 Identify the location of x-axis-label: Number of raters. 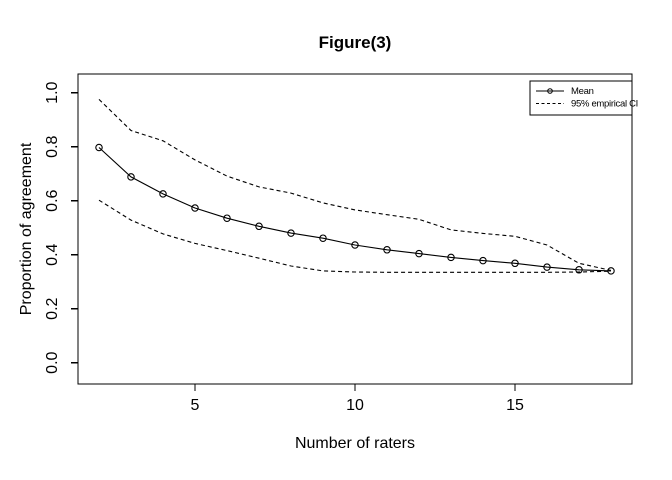
(355, 443).